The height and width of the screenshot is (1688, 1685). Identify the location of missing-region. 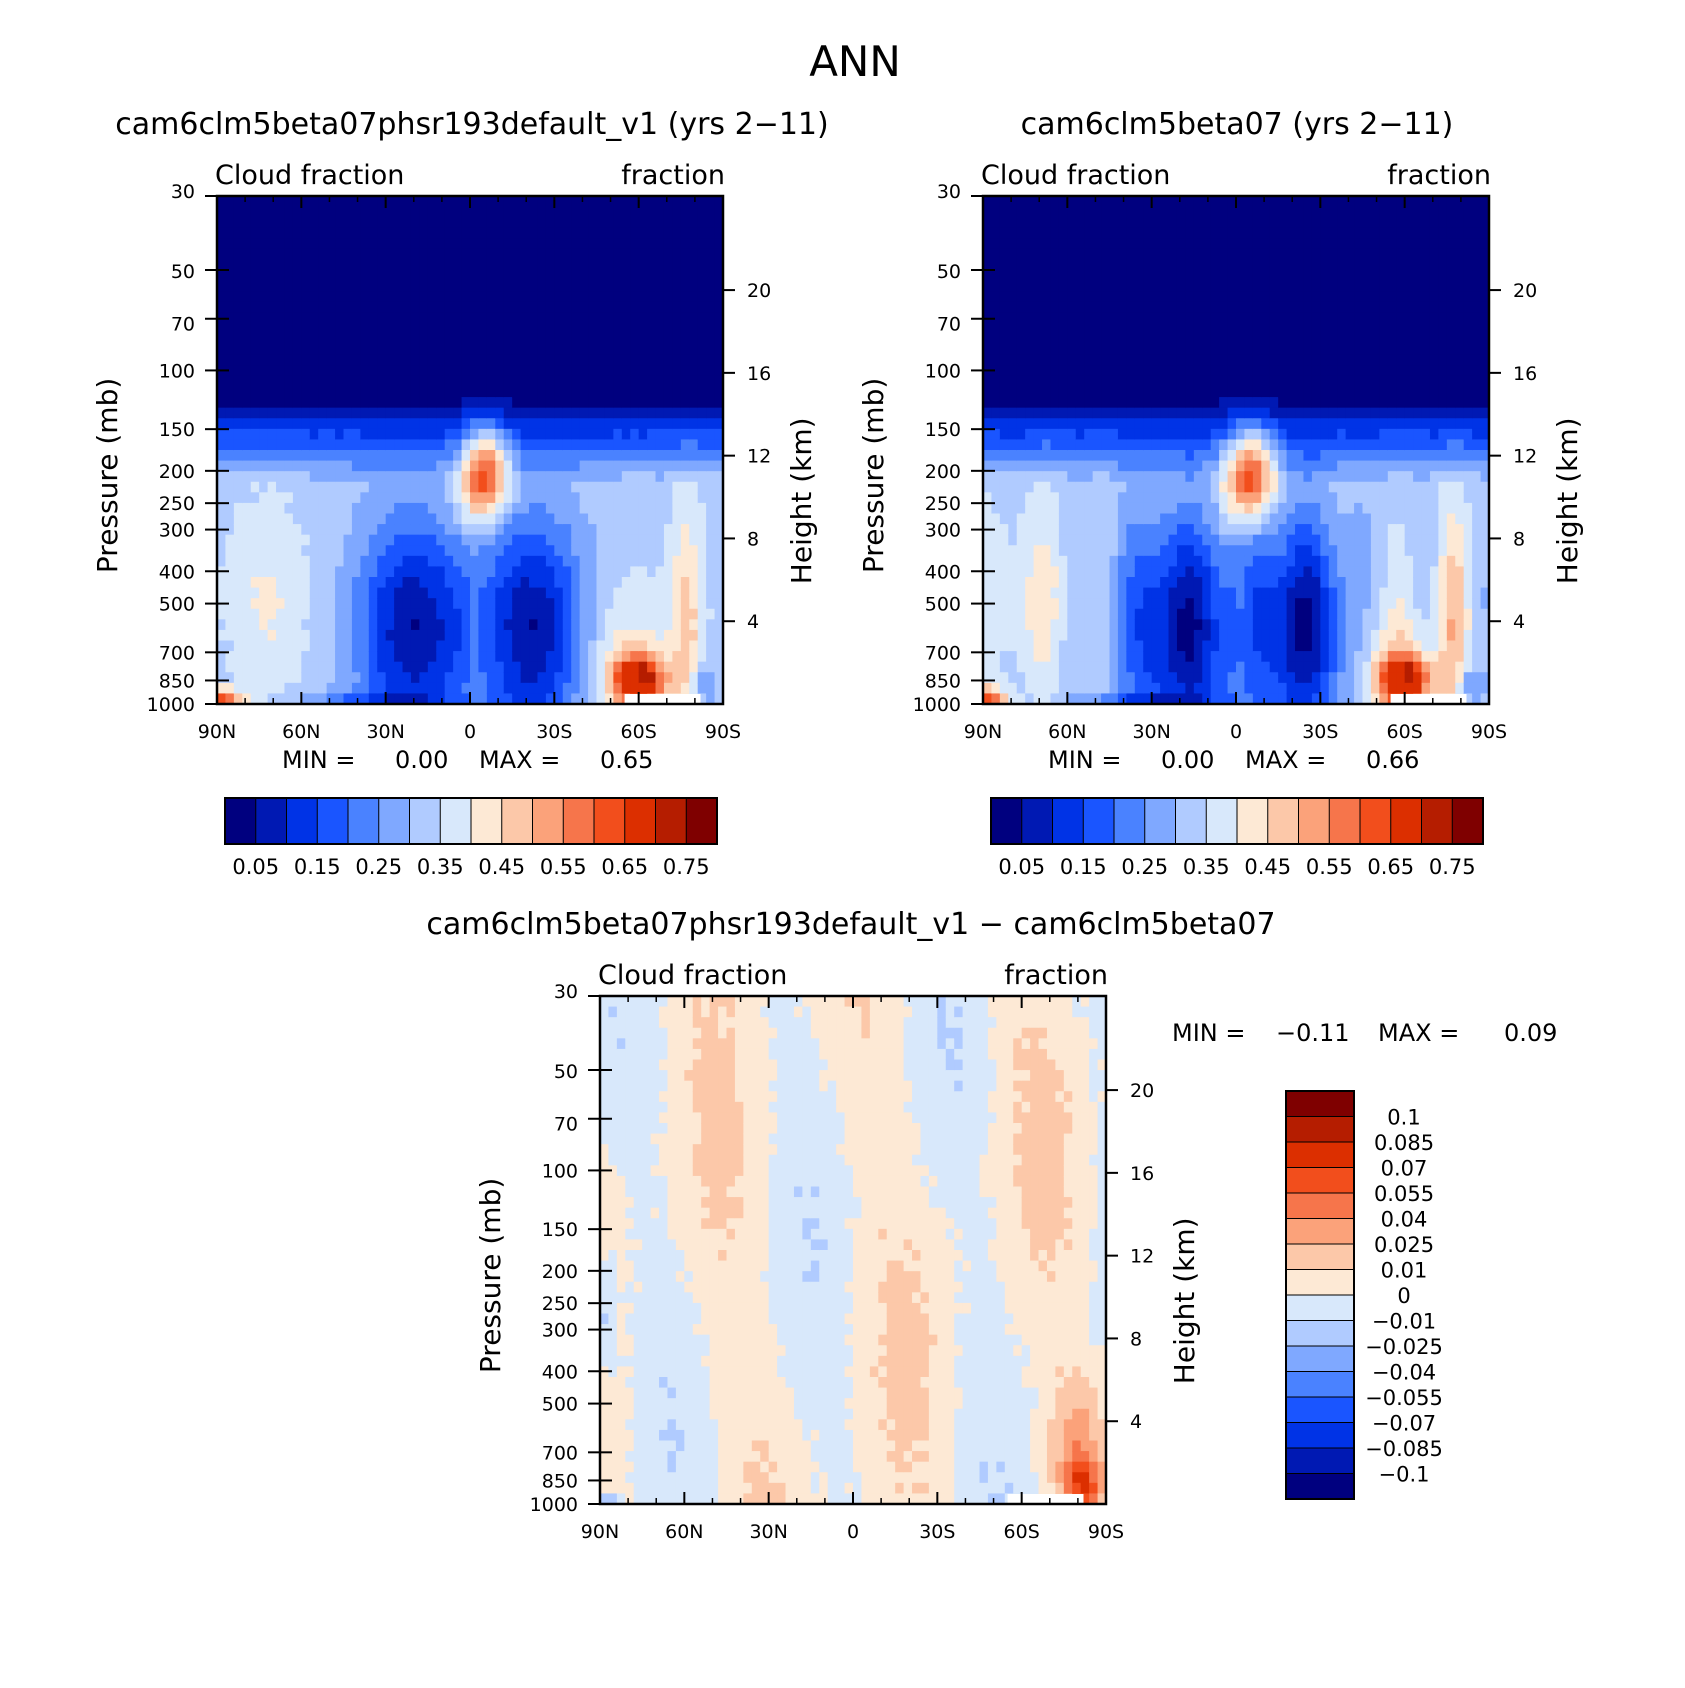
(662, 699).